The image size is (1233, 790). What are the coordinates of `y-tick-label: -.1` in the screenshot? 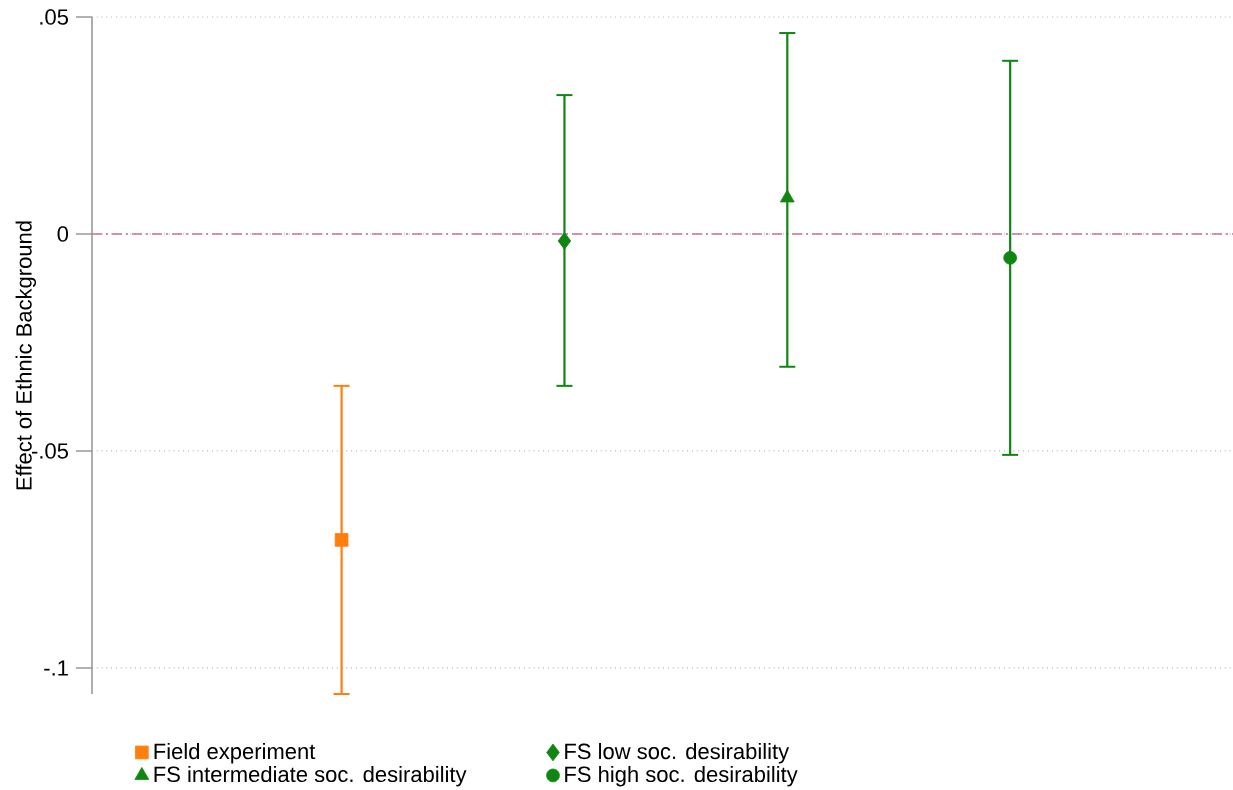 It's located at (56, 668).